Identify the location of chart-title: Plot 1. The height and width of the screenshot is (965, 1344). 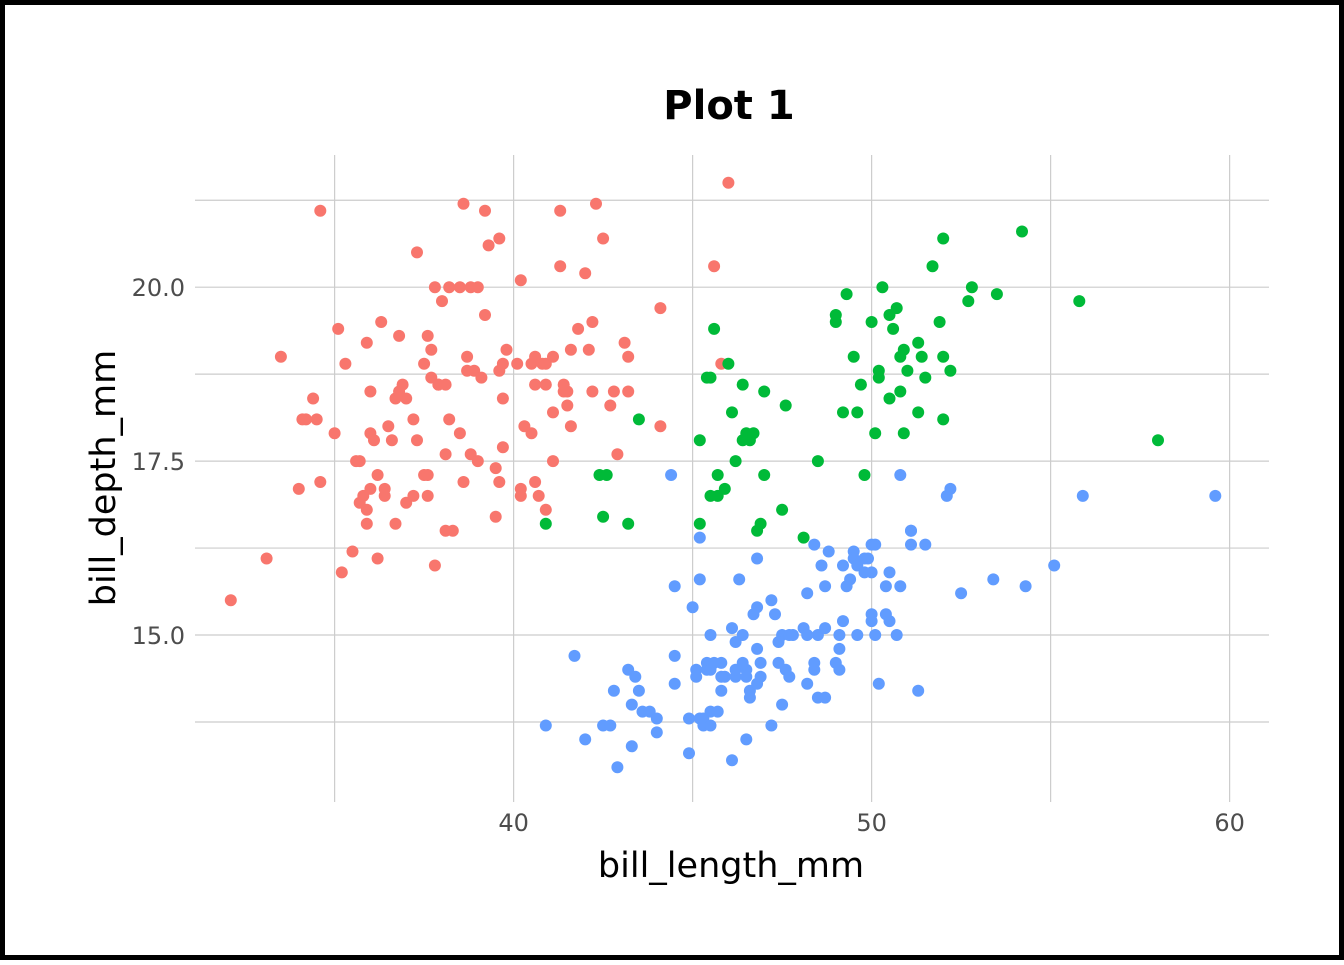
(728, 106).